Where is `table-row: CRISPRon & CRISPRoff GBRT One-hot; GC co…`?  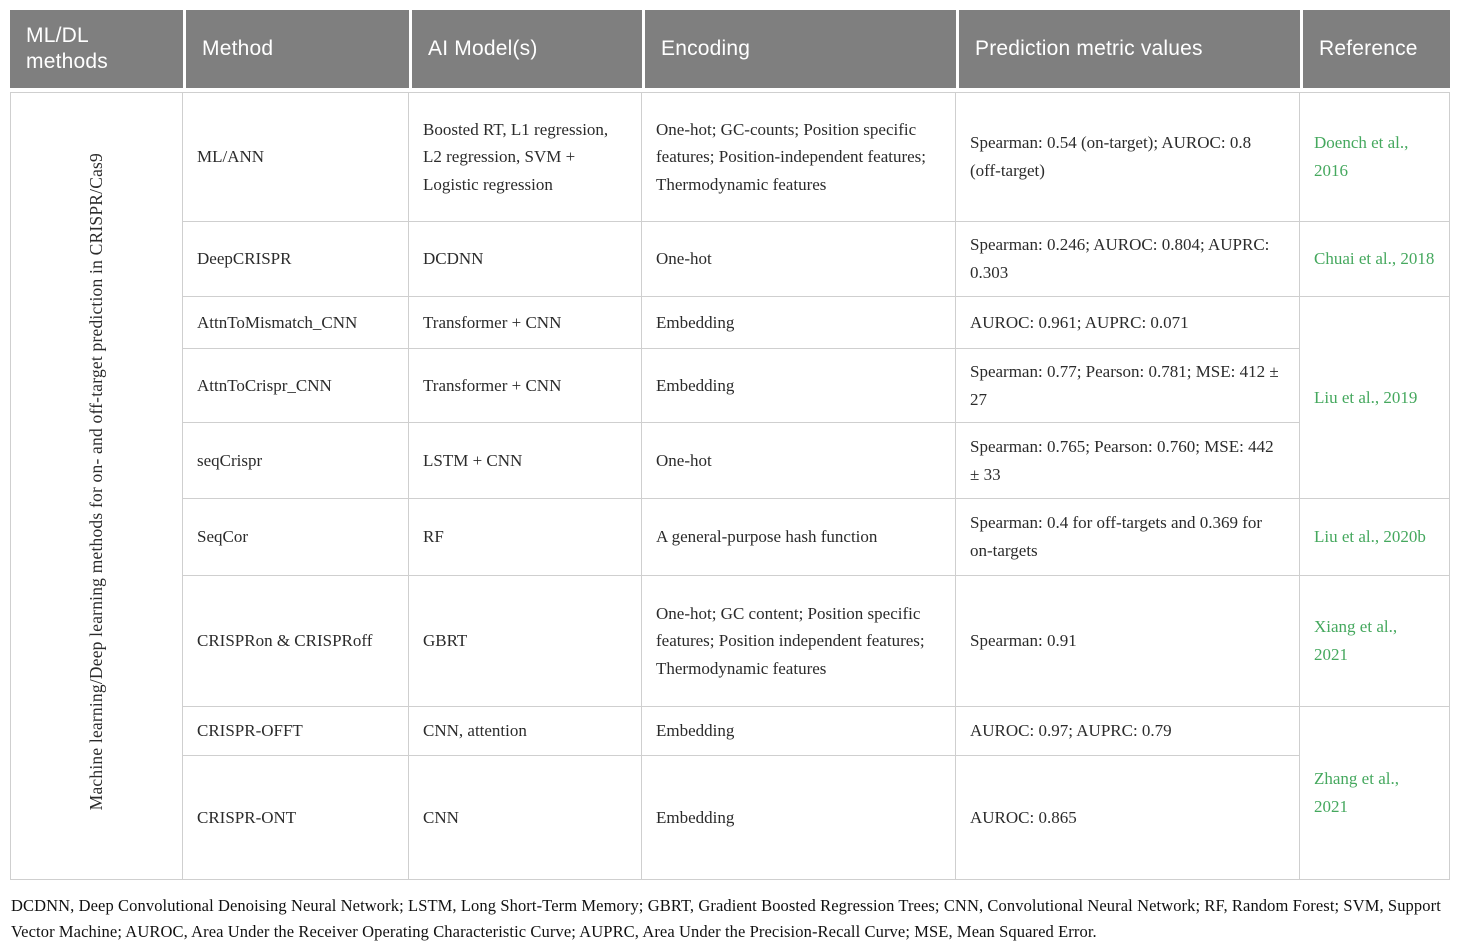
table-row: CRISPRon & CRISPRoff GBRT One-hot; GC co… is located at coordinates (730, 641).